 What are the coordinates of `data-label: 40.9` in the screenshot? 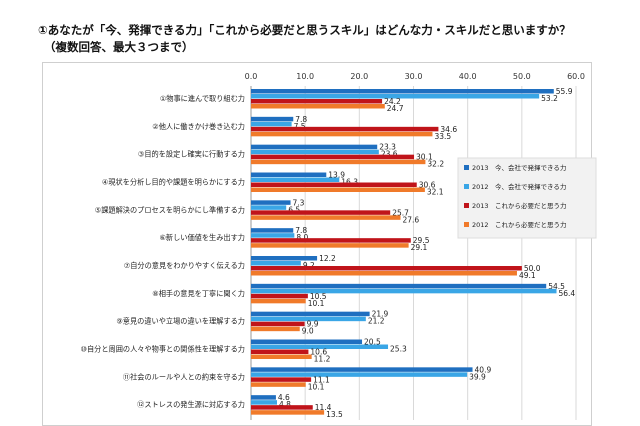 It's located at (483, 369).